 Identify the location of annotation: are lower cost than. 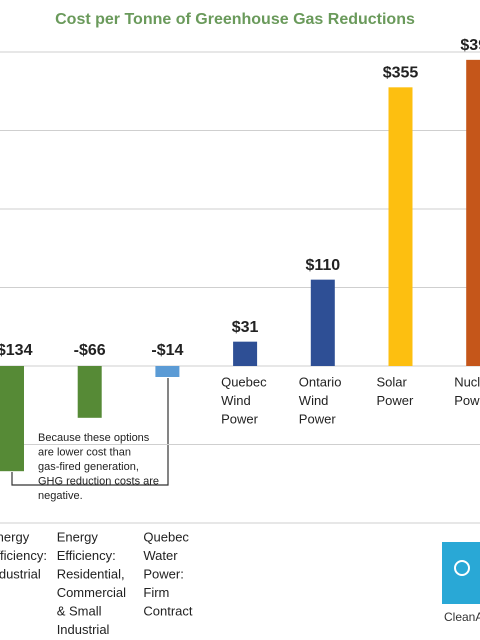
(84, 452).